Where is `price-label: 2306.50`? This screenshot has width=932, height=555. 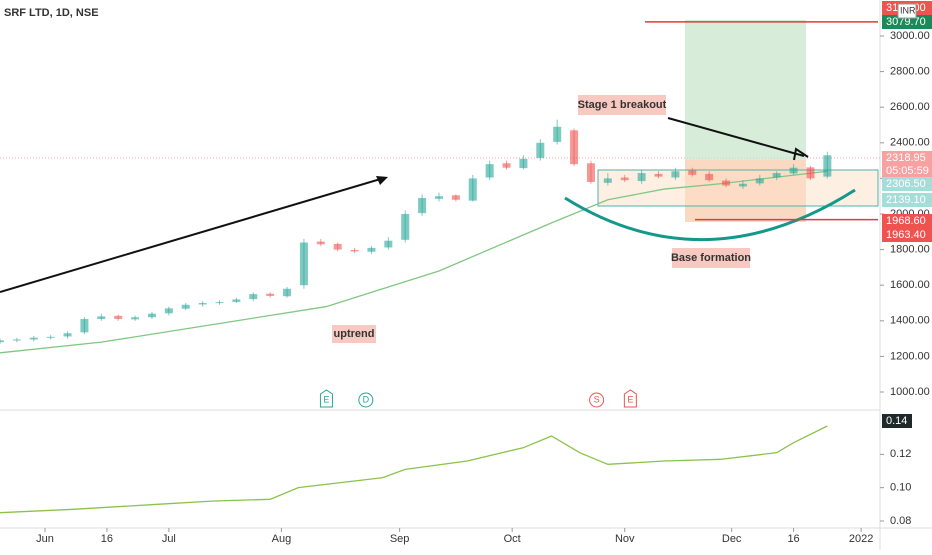
price-label: 2306.50 is located at coordinates (907, 184).